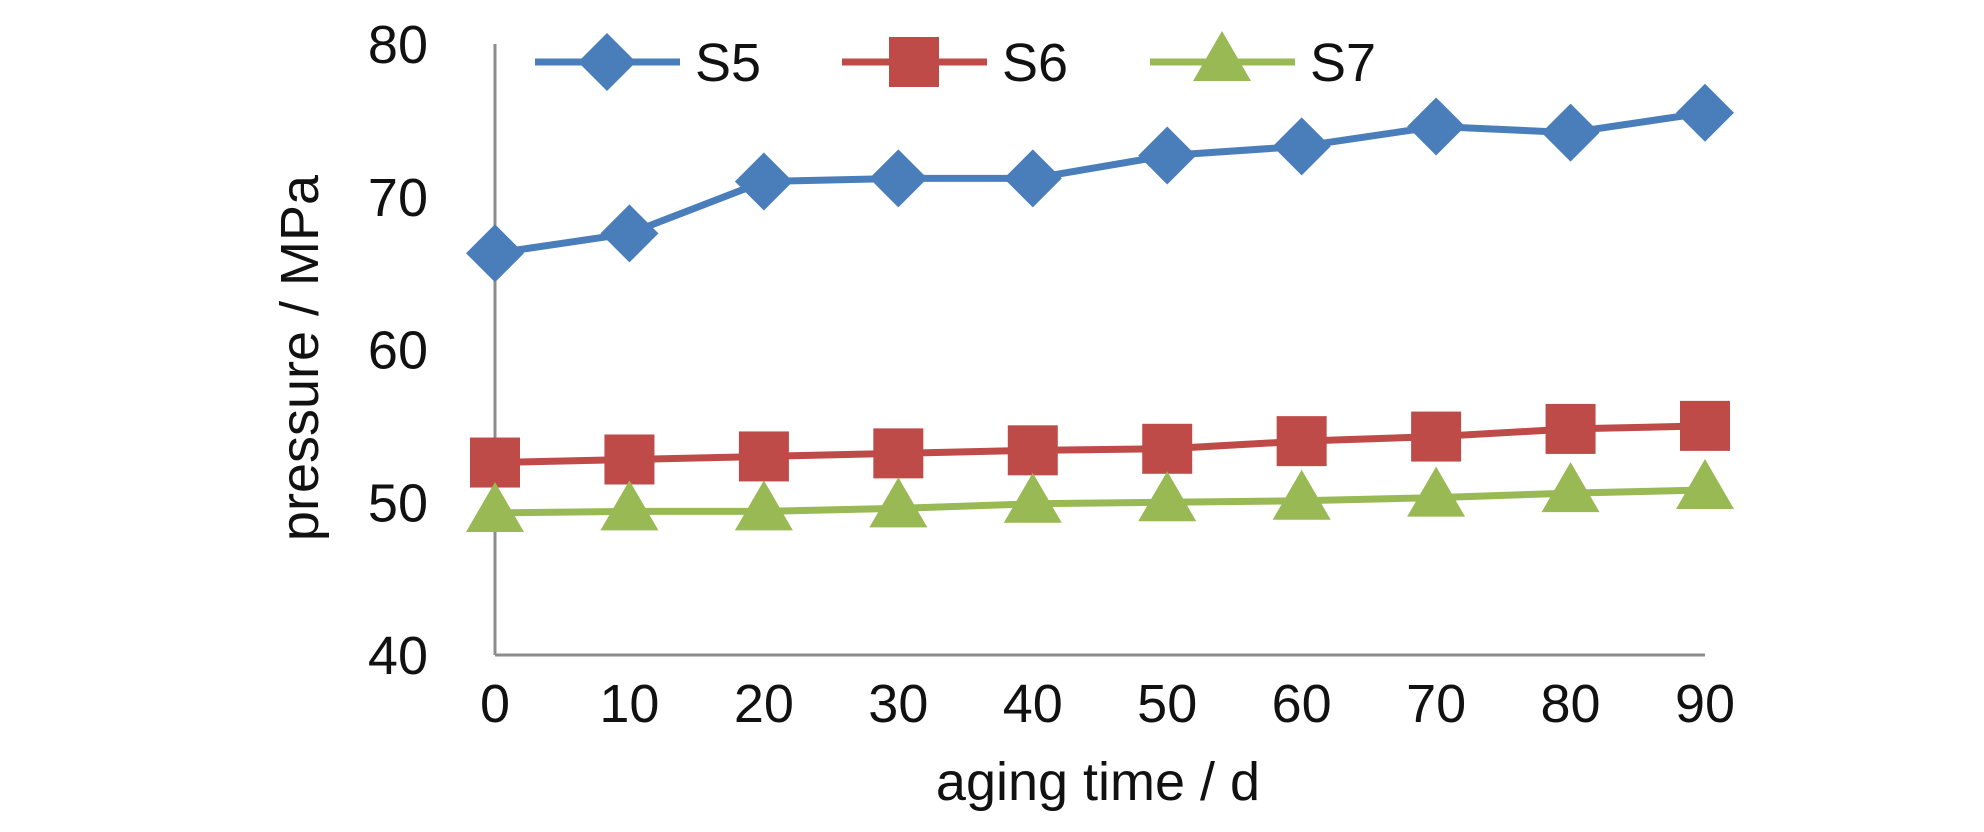 The height and width of the screenshot is (832, 1984). Describe the element at coordinates (1302, 704) in the screenshot. I see `x-tick-label: 60` at that location.